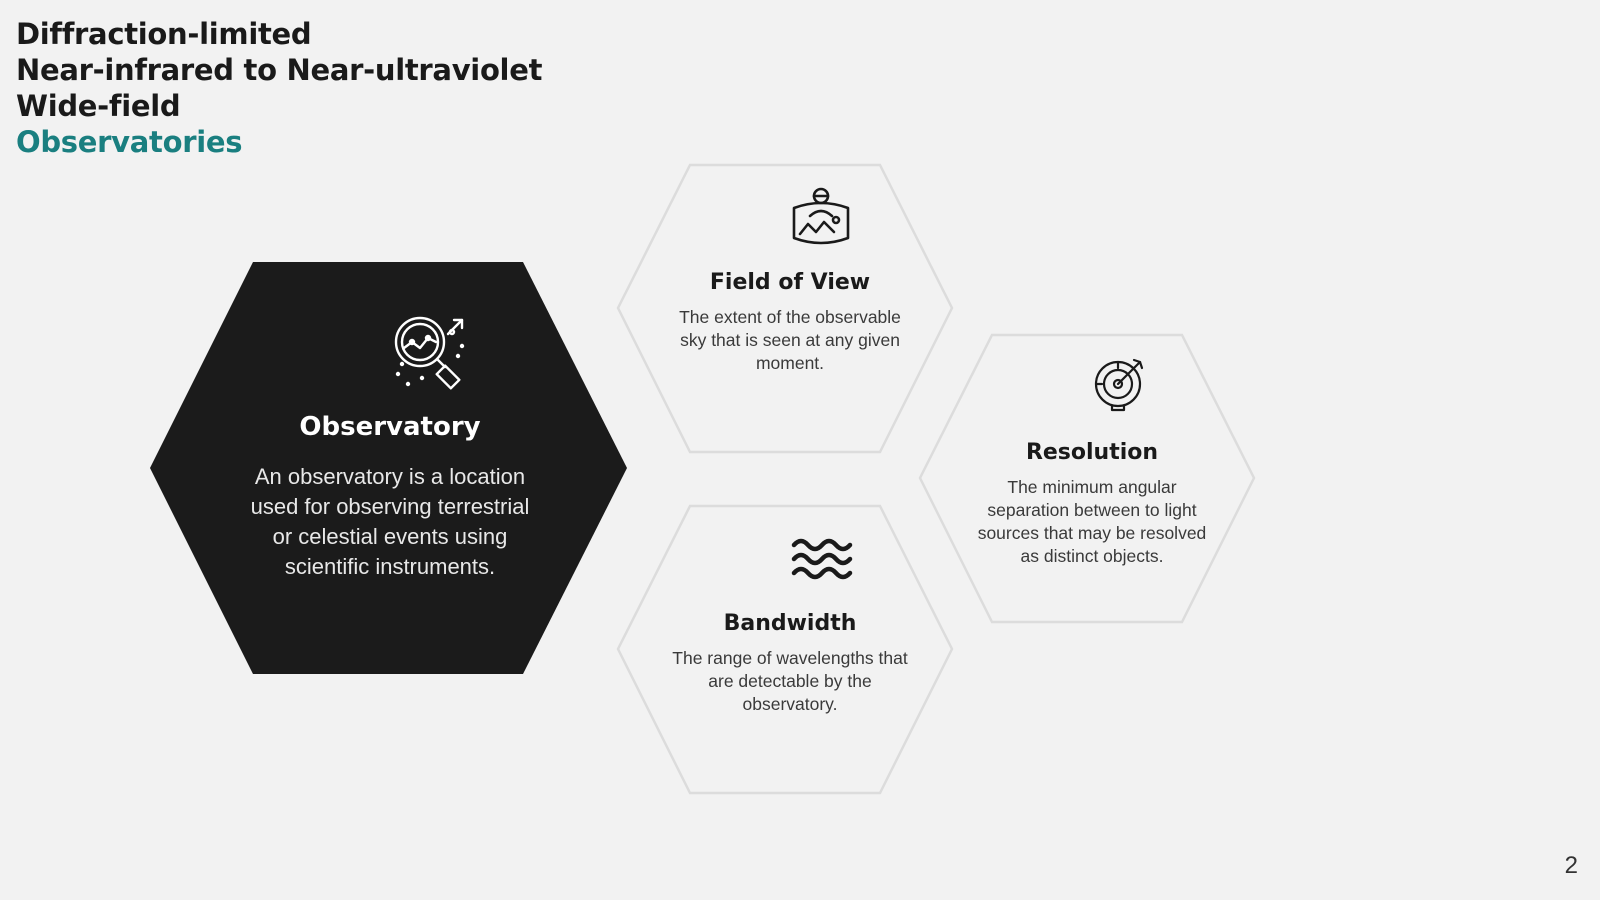  I want to click on field-of-view-heading: Field of View, so click(790, 282).